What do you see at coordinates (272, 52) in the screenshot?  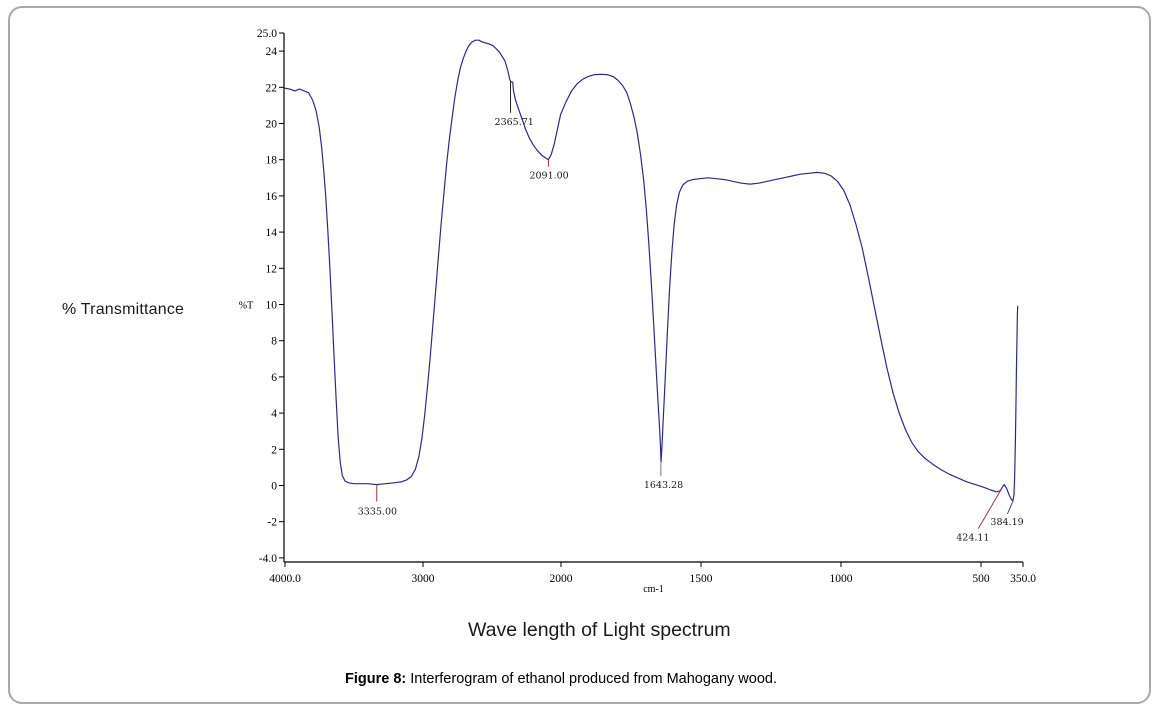 I see `y-tick-label: 24` at bounding box center [272, 52].